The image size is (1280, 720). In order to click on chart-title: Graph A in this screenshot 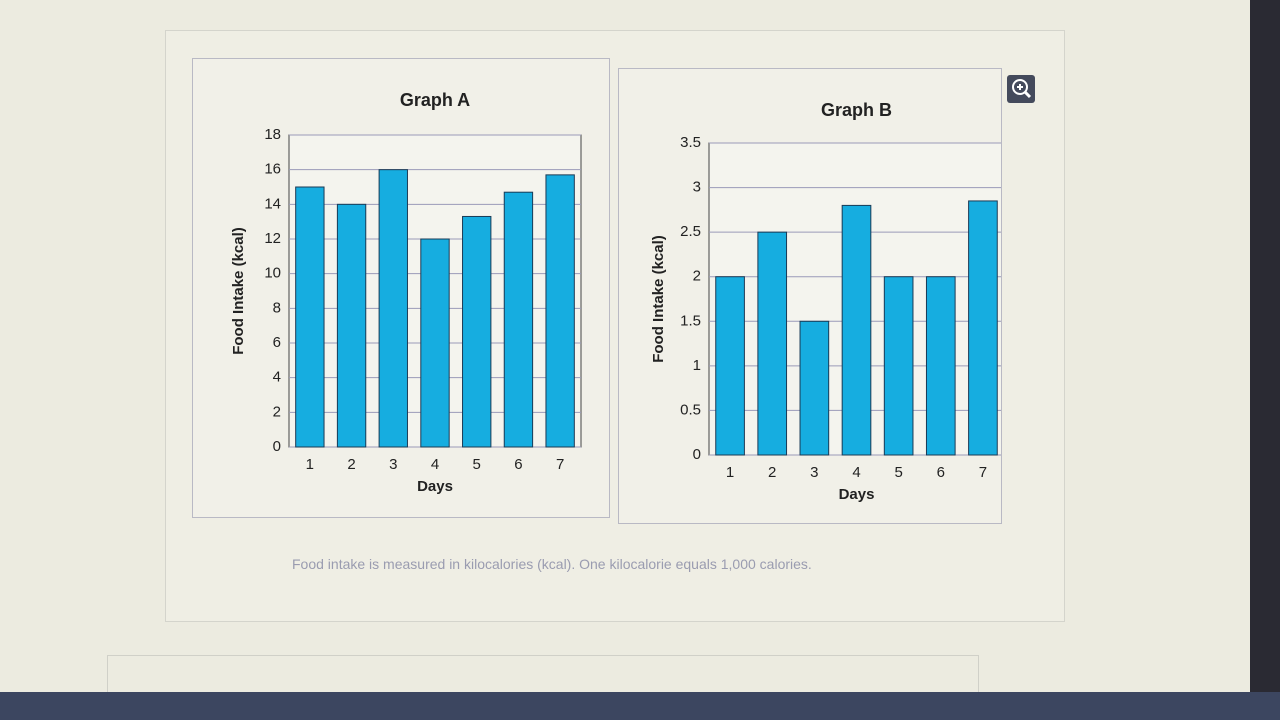, I will do `click(435, 100)`.